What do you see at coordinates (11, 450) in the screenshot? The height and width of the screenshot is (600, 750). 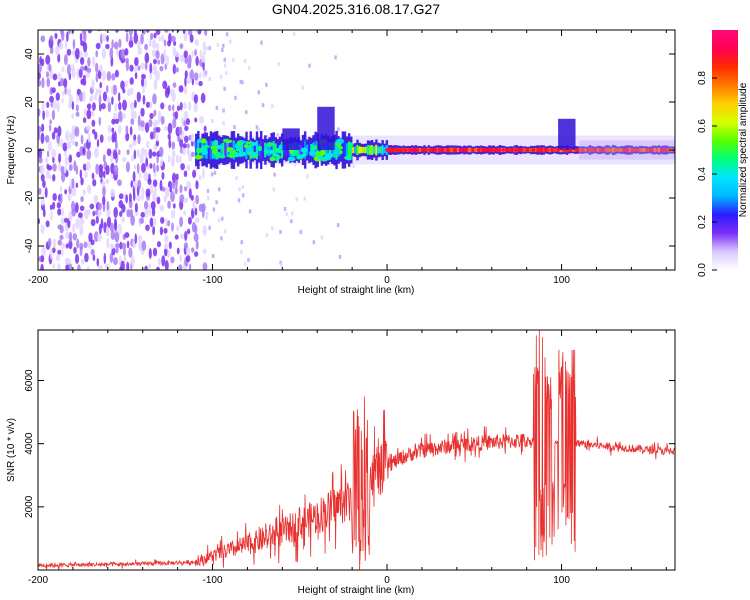 I see `snr-ylabel: SNR (10 * v/v)` at bounding box center [11, 450].